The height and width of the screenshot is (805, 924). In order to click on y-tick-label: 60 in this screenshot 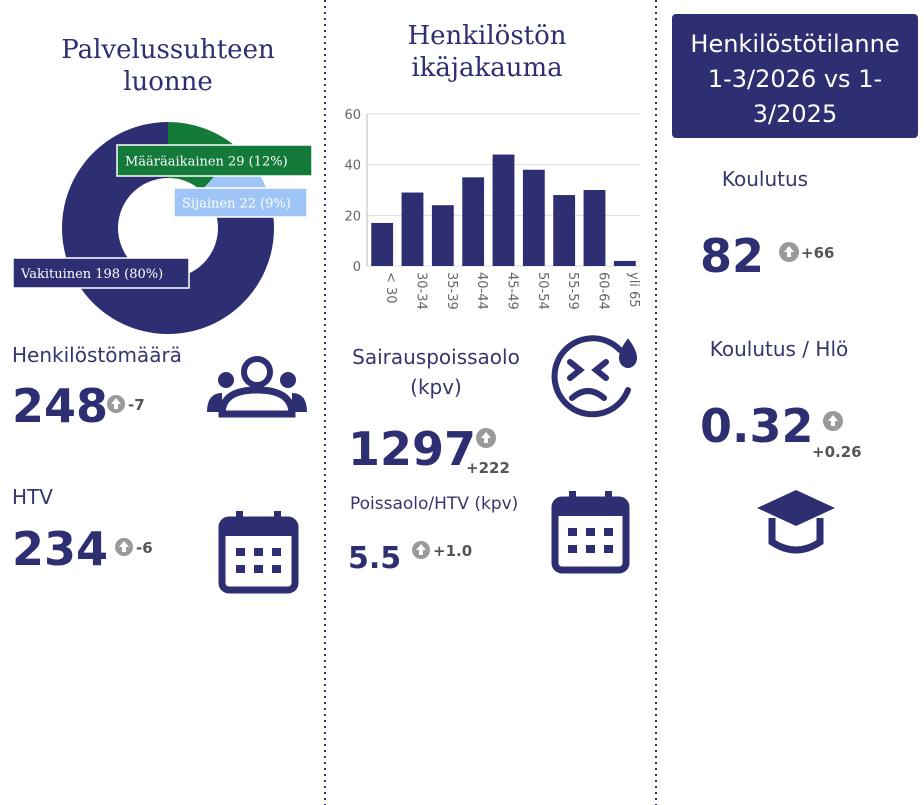, I will do `click(352, 115)`.